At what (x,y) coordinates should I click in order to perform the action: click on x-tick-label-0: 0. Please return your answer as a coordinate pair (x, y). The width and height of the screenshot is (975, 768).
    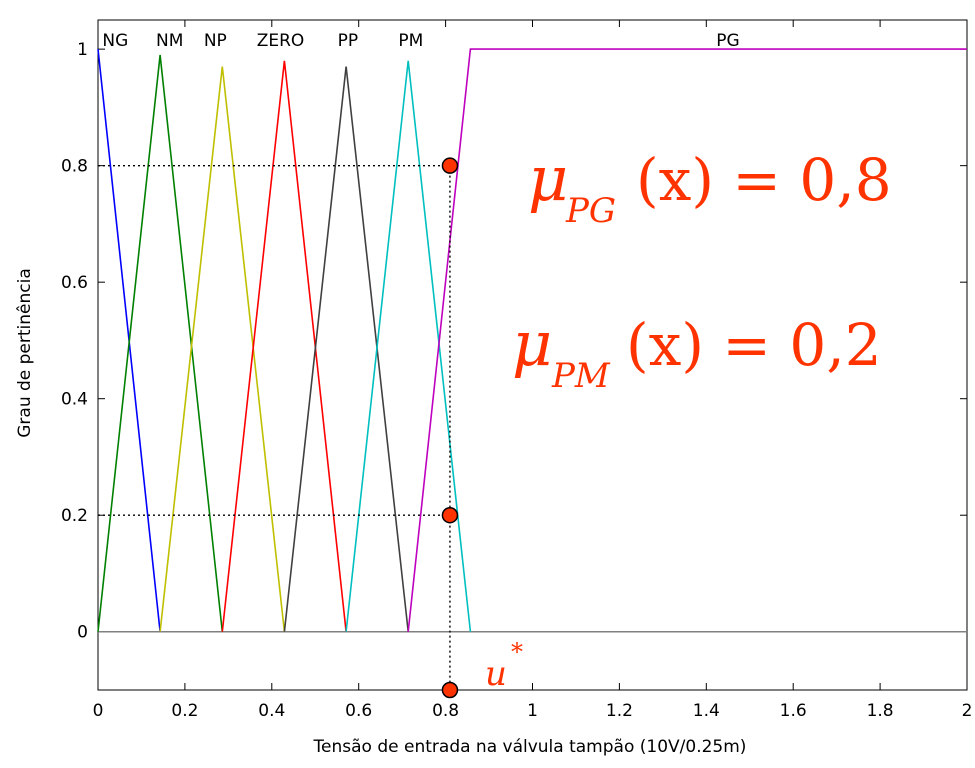
    Looking at the image, I should click on (98, 711).